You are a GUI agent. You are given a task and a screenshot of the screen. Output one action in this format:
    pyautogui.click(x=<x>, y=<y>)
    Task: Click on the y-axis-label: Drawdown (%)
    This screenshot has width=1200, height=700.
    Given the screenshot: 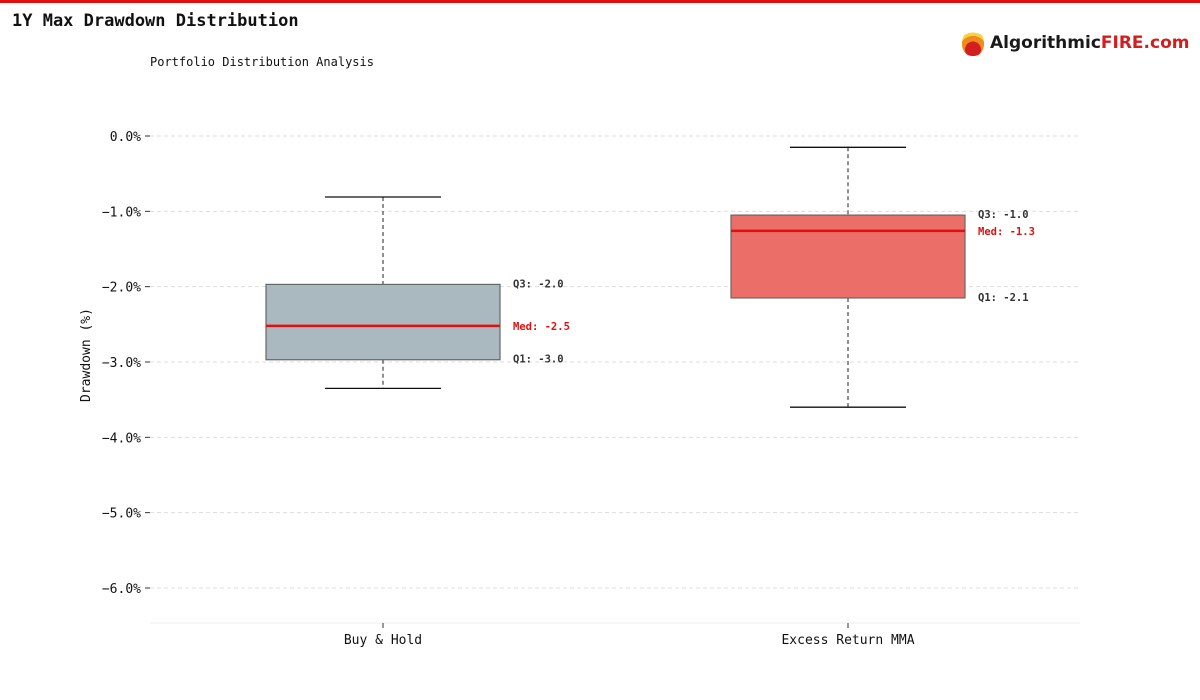 What is the action you would take?
    pyautogui.click(x=86, y=355)
    